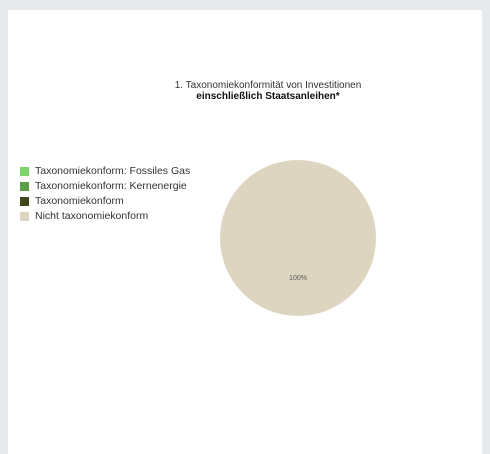 The width and height of the screenshot is (490, 454). I want to click on chart-subtitle: einschließlich Staatsanleihen*, so click(268, 96).